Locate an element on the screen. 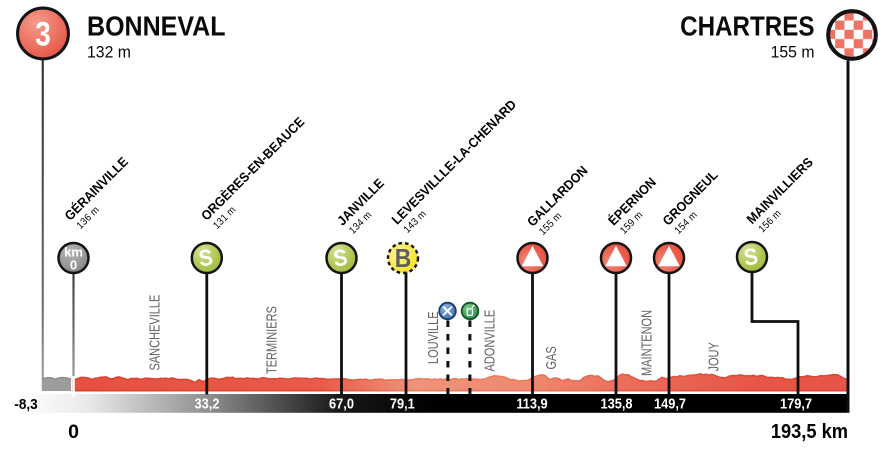  svg-text: 179,7 is located at coordinates (796, 404).